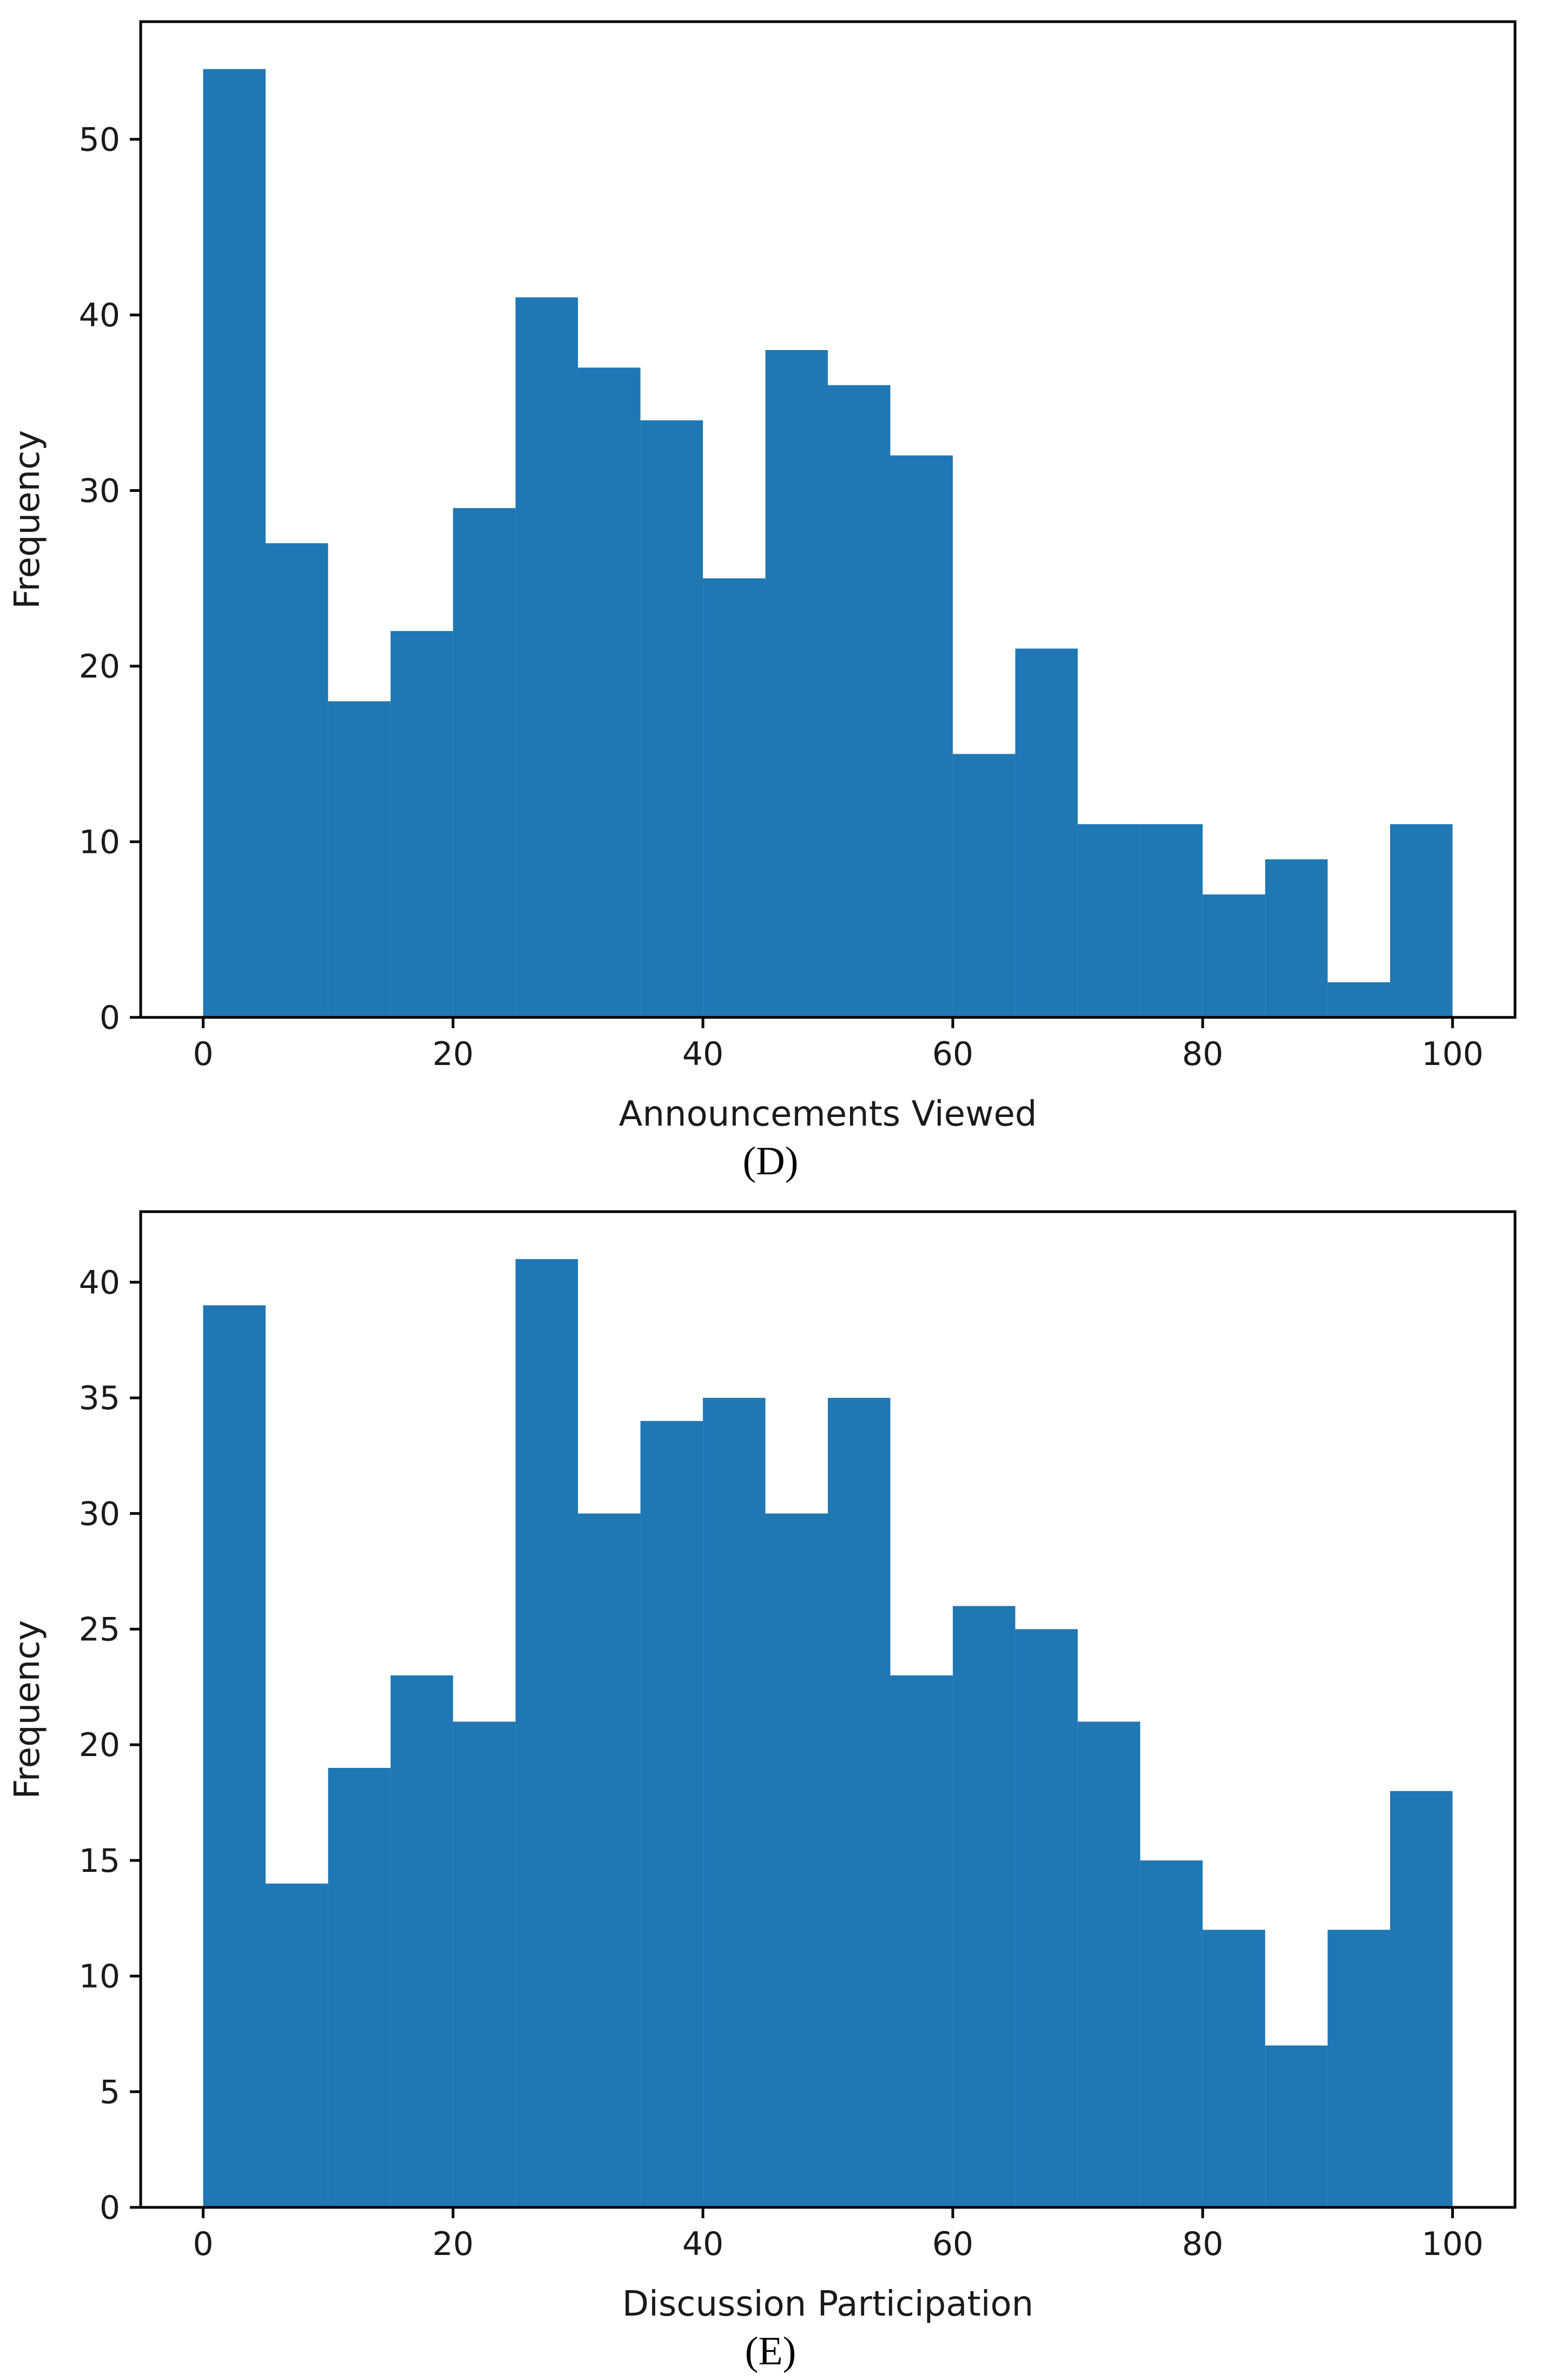 This screenshot has height=2380, width=1541. What do you see at coordinates (770, 1162) in the screenshot?
I see `caption-d: (D)` at bounding box center [770, 1162].